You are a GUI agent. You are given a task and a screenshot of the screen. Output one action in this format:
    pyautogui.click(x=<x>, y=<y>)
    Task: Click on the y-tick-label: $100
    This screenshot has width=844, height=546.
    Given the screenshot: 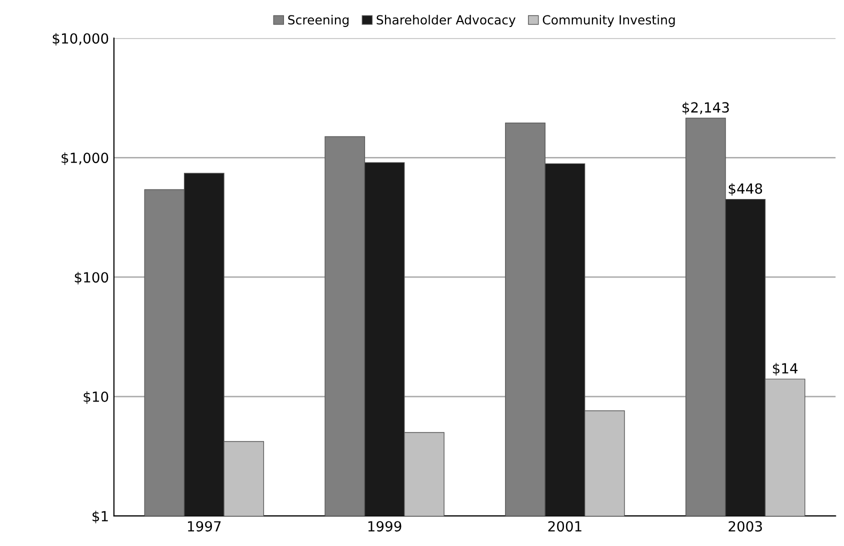 What is the action you would take?
    pyautogui.click(x=91, y=278)
    